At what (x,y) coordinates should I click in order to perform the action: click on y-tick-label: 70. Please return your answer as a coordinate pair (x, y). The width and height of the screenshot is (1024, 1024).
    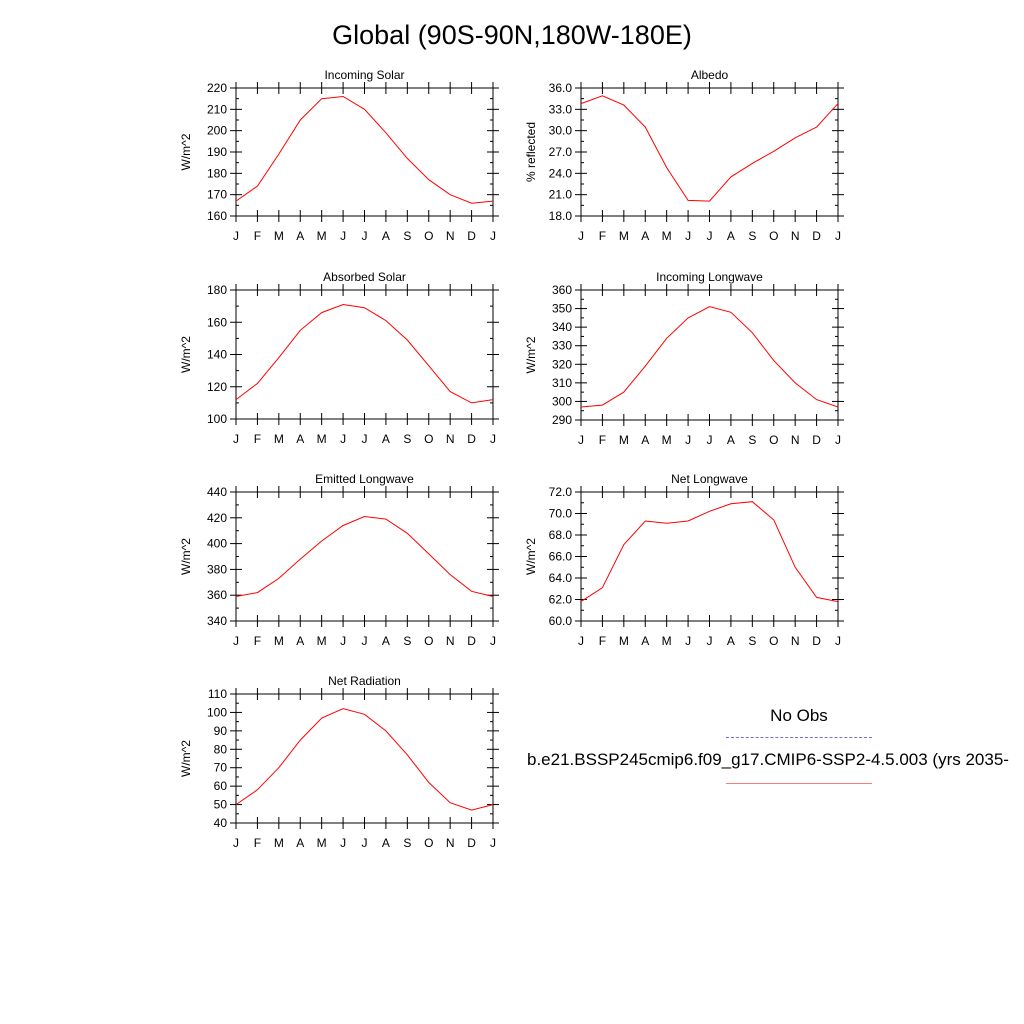
    Looking at the image, I should click on (221, 768).